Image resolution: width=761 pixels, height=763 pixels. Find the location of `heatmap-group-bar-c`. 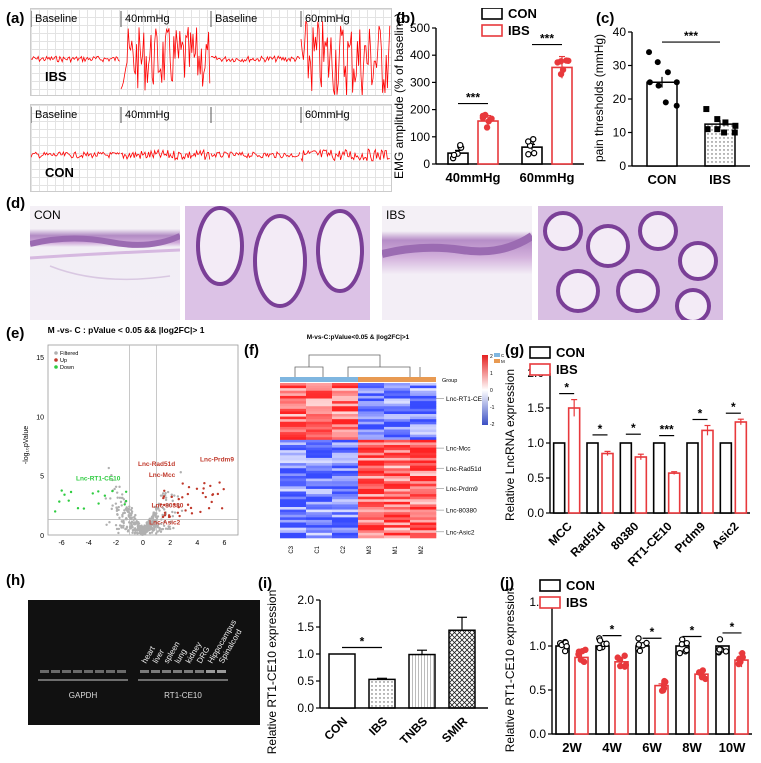

heatmap-group-bar-c is located at coordinates (319, 379).